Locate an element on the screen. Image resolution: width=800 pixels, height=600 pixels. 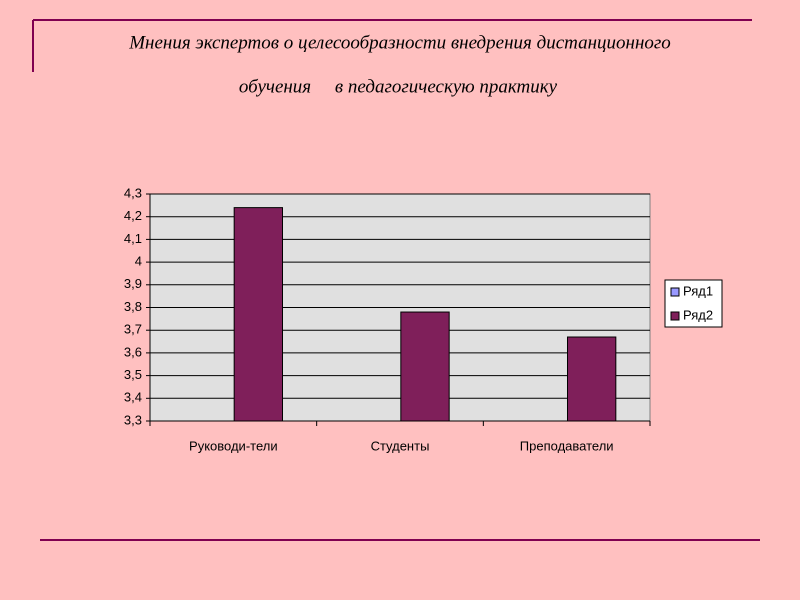
chart-title: обучения в педагогическую практику is located at coordinates (398, 86).